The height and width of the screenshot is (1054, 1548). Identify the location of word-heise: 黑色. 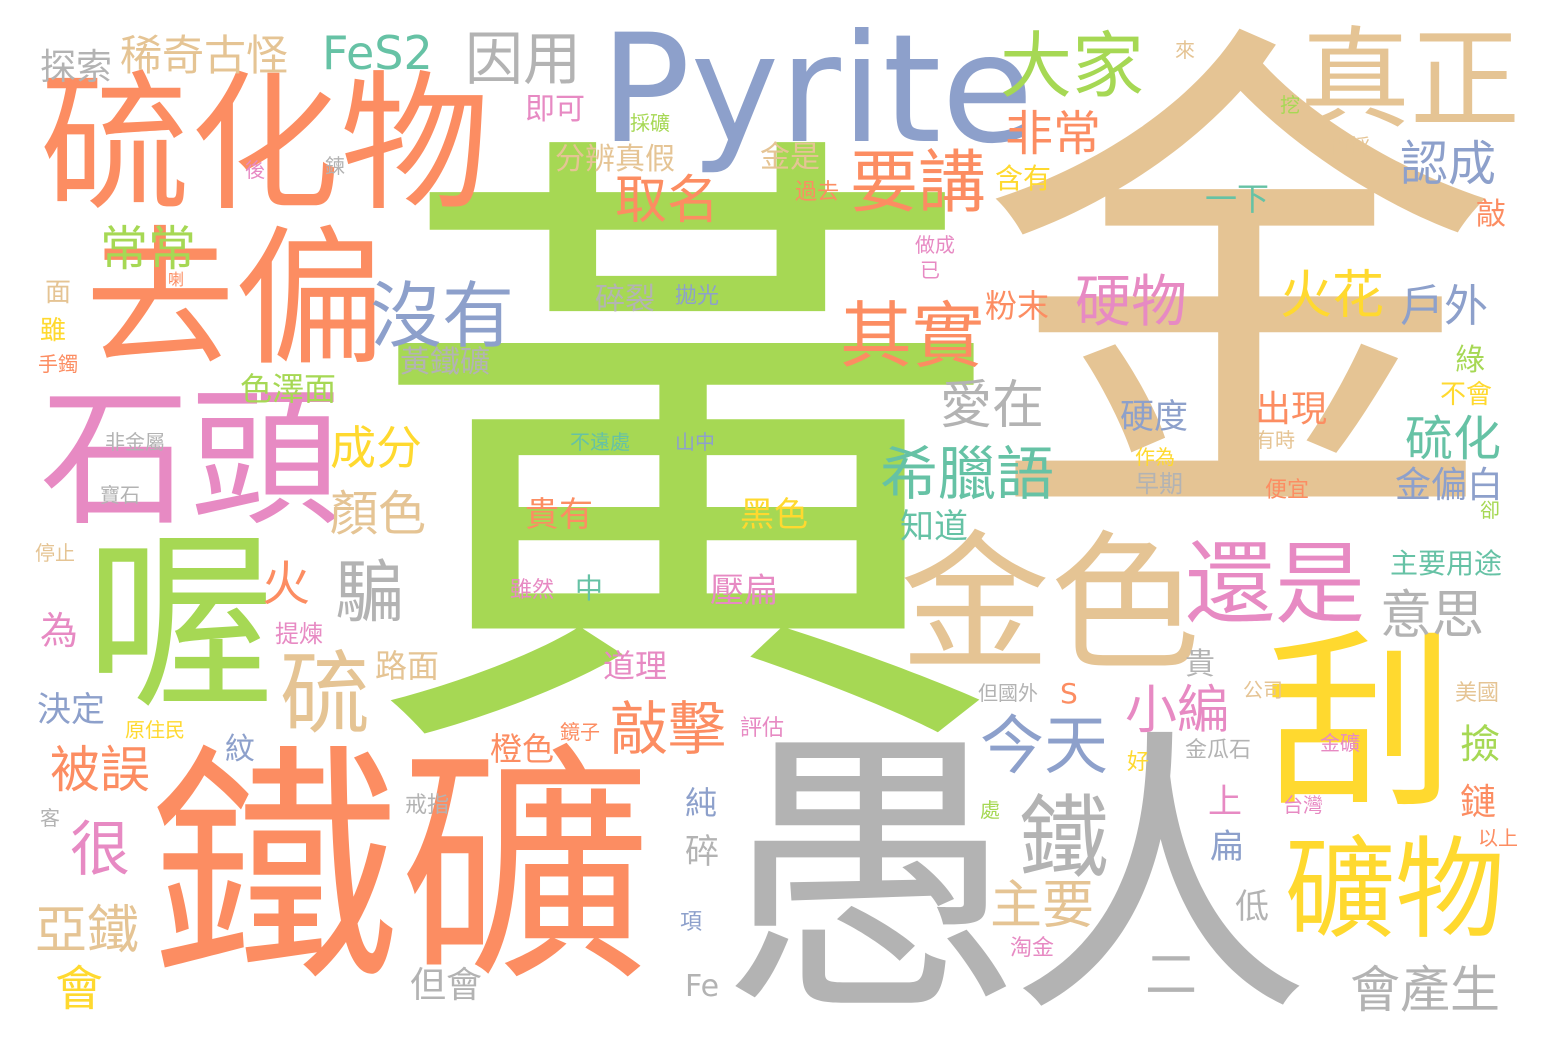
(774, 515).